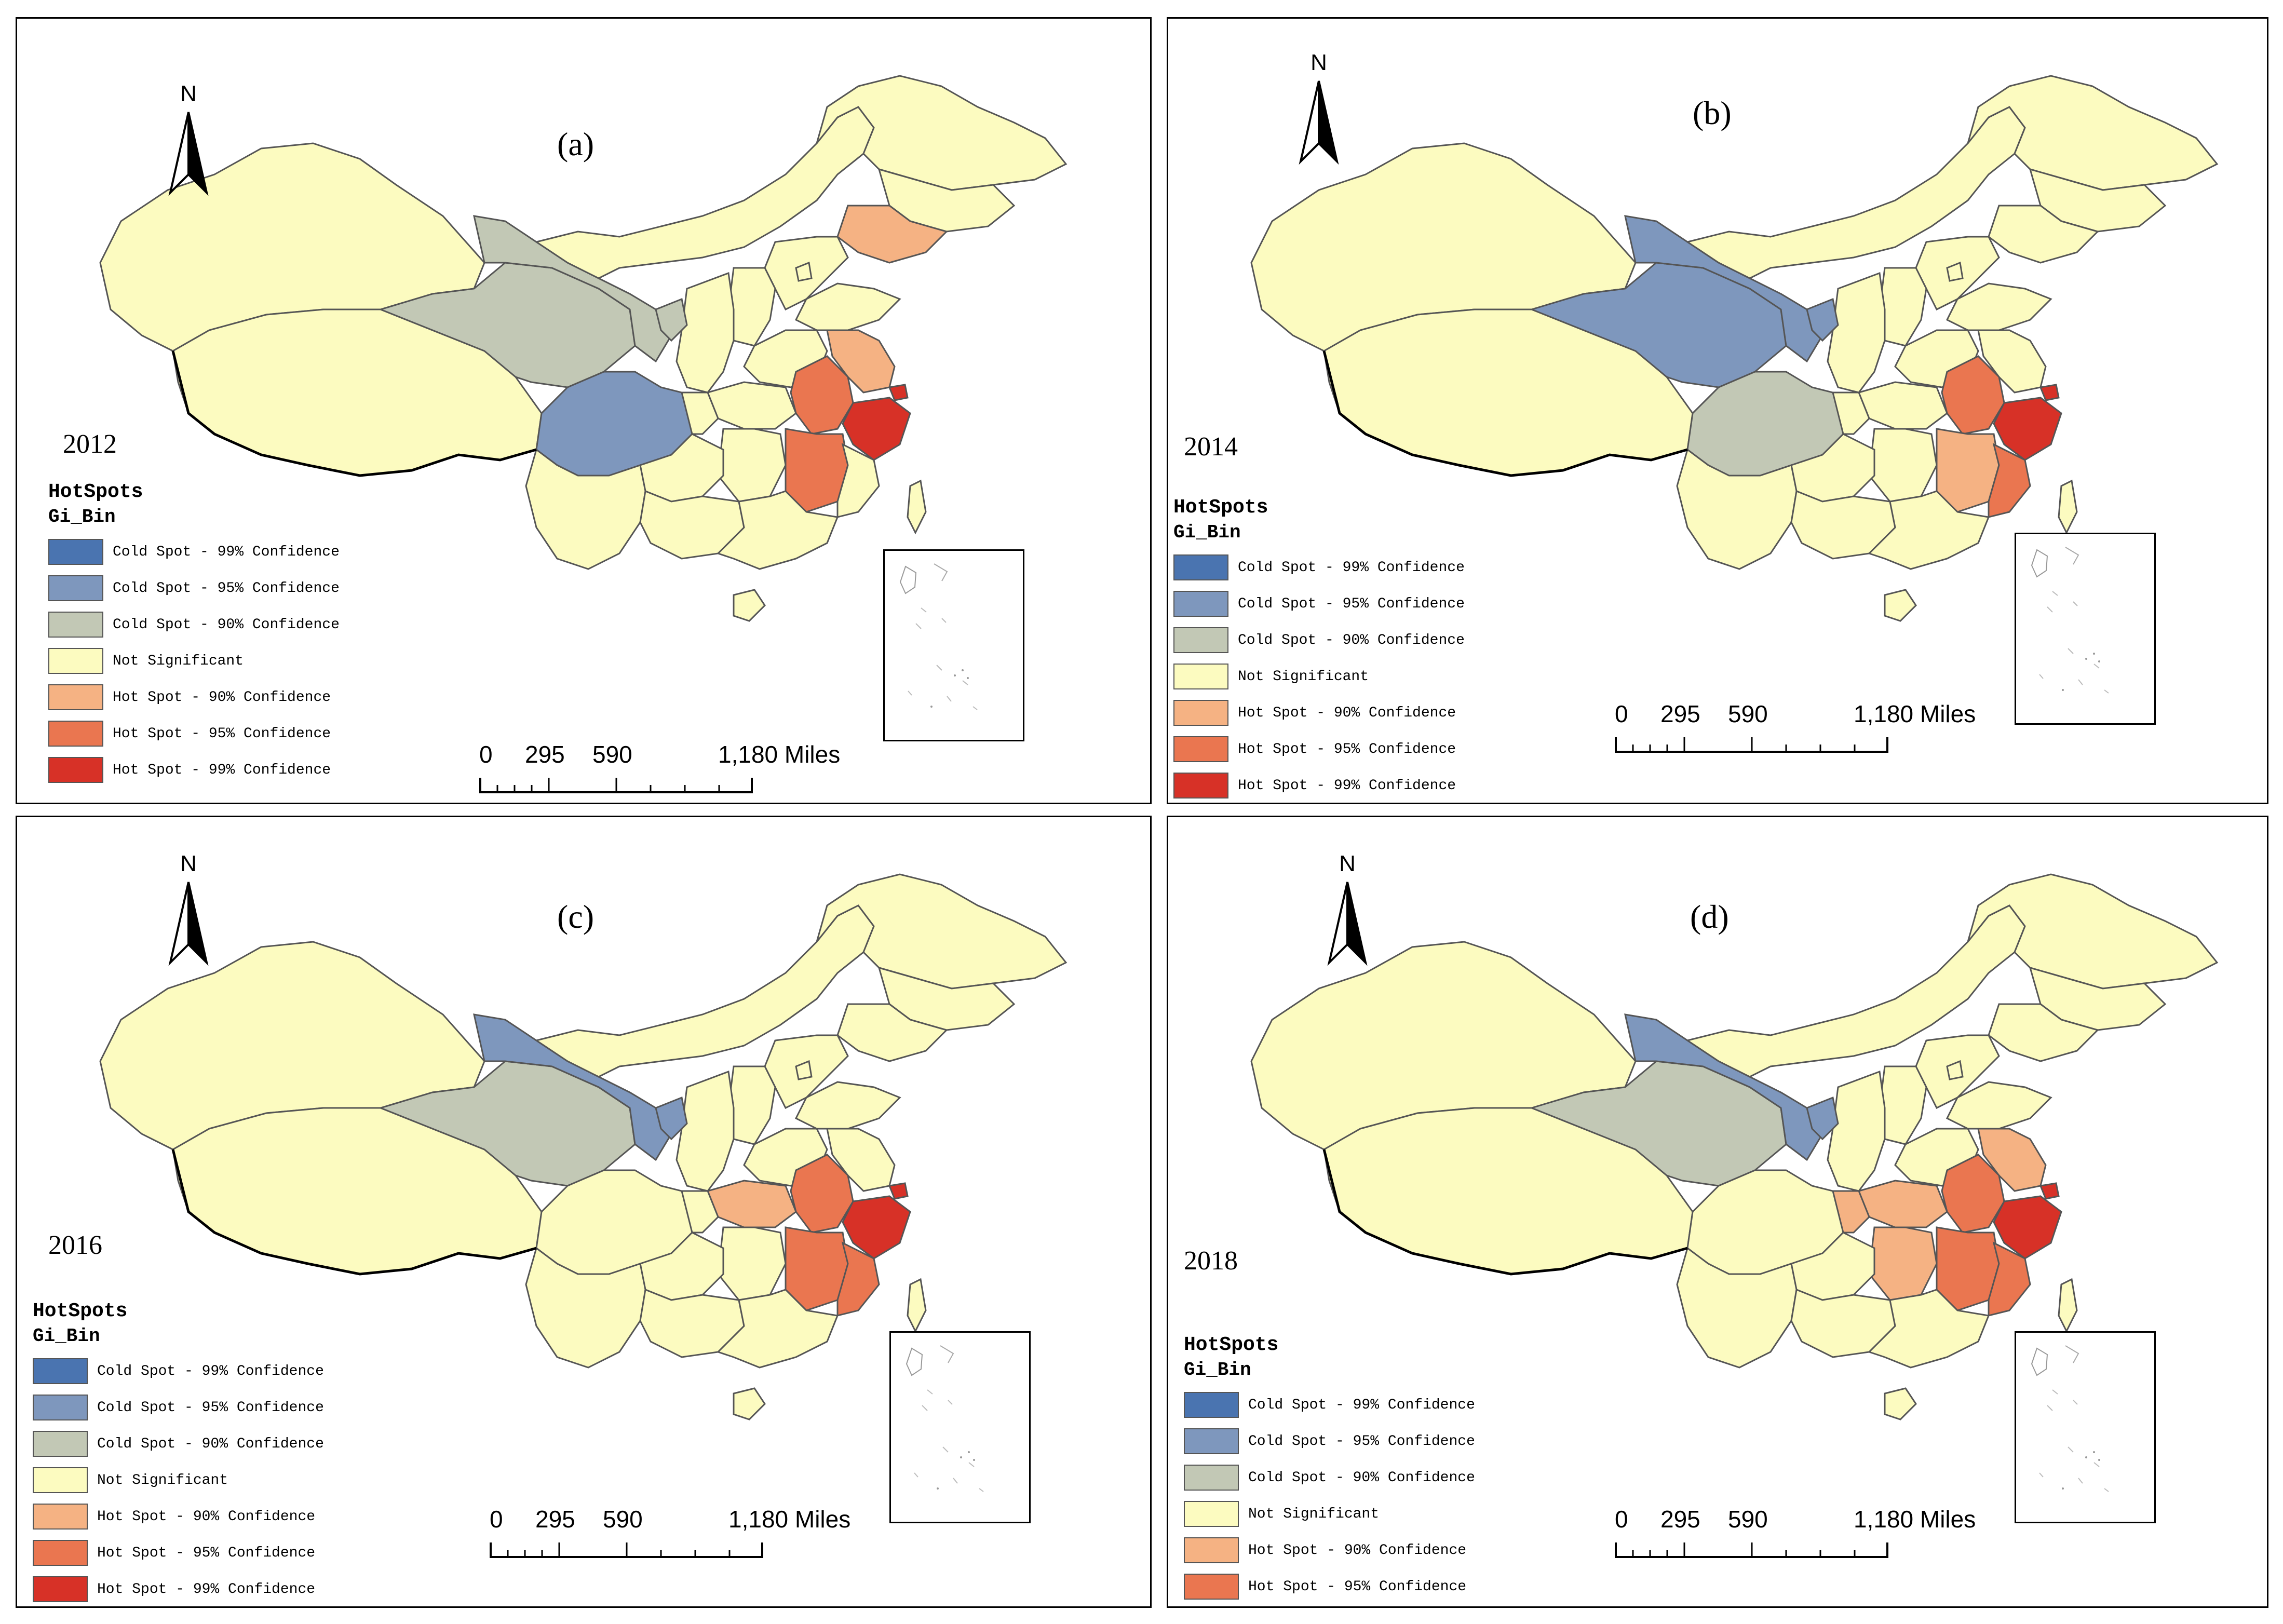 This screenshot has height=1624, width=2283. I want to click on region-hainan, so click(749, 1404).